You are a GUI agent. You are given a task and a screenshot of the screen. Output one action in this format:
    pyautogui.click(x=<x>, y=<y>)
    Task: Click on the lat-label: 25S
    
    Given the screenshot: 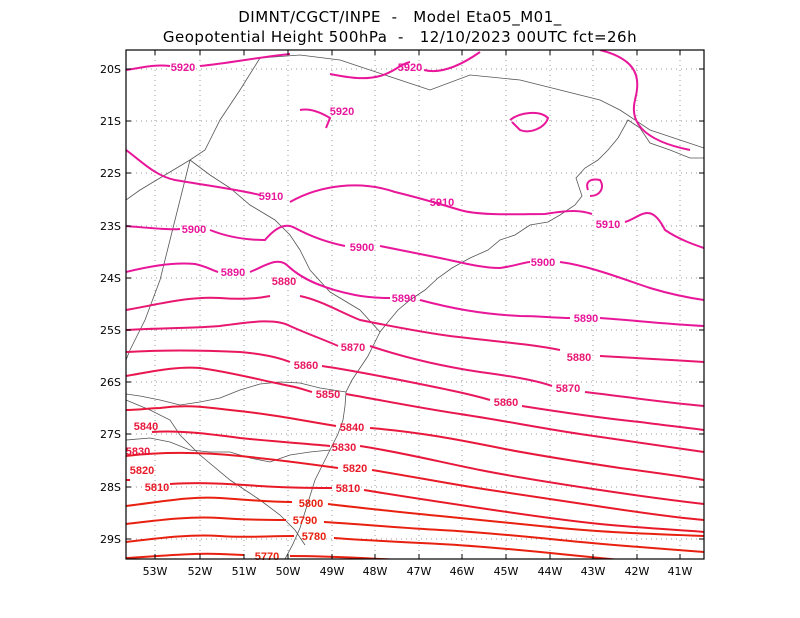 What is the action you would take?
    pyautogui.click(x=110, y=330)
    